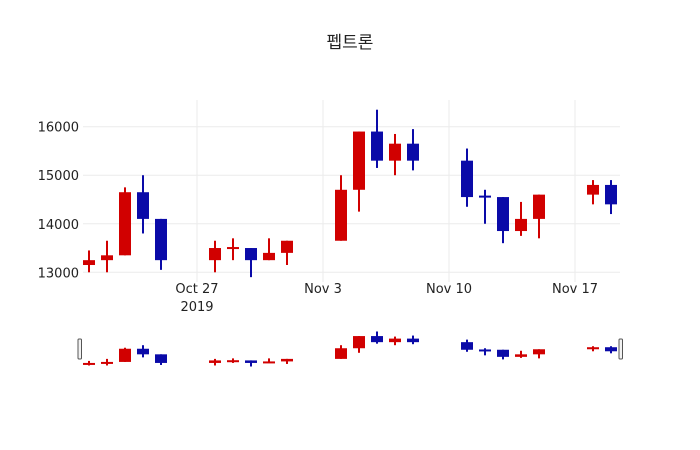 This screenshot has height=450, width=700. What do you see at coordinates (449, 289) in the screenshot?
I see `x-tick-label: Nov 10` at bounding box center [449, 289].